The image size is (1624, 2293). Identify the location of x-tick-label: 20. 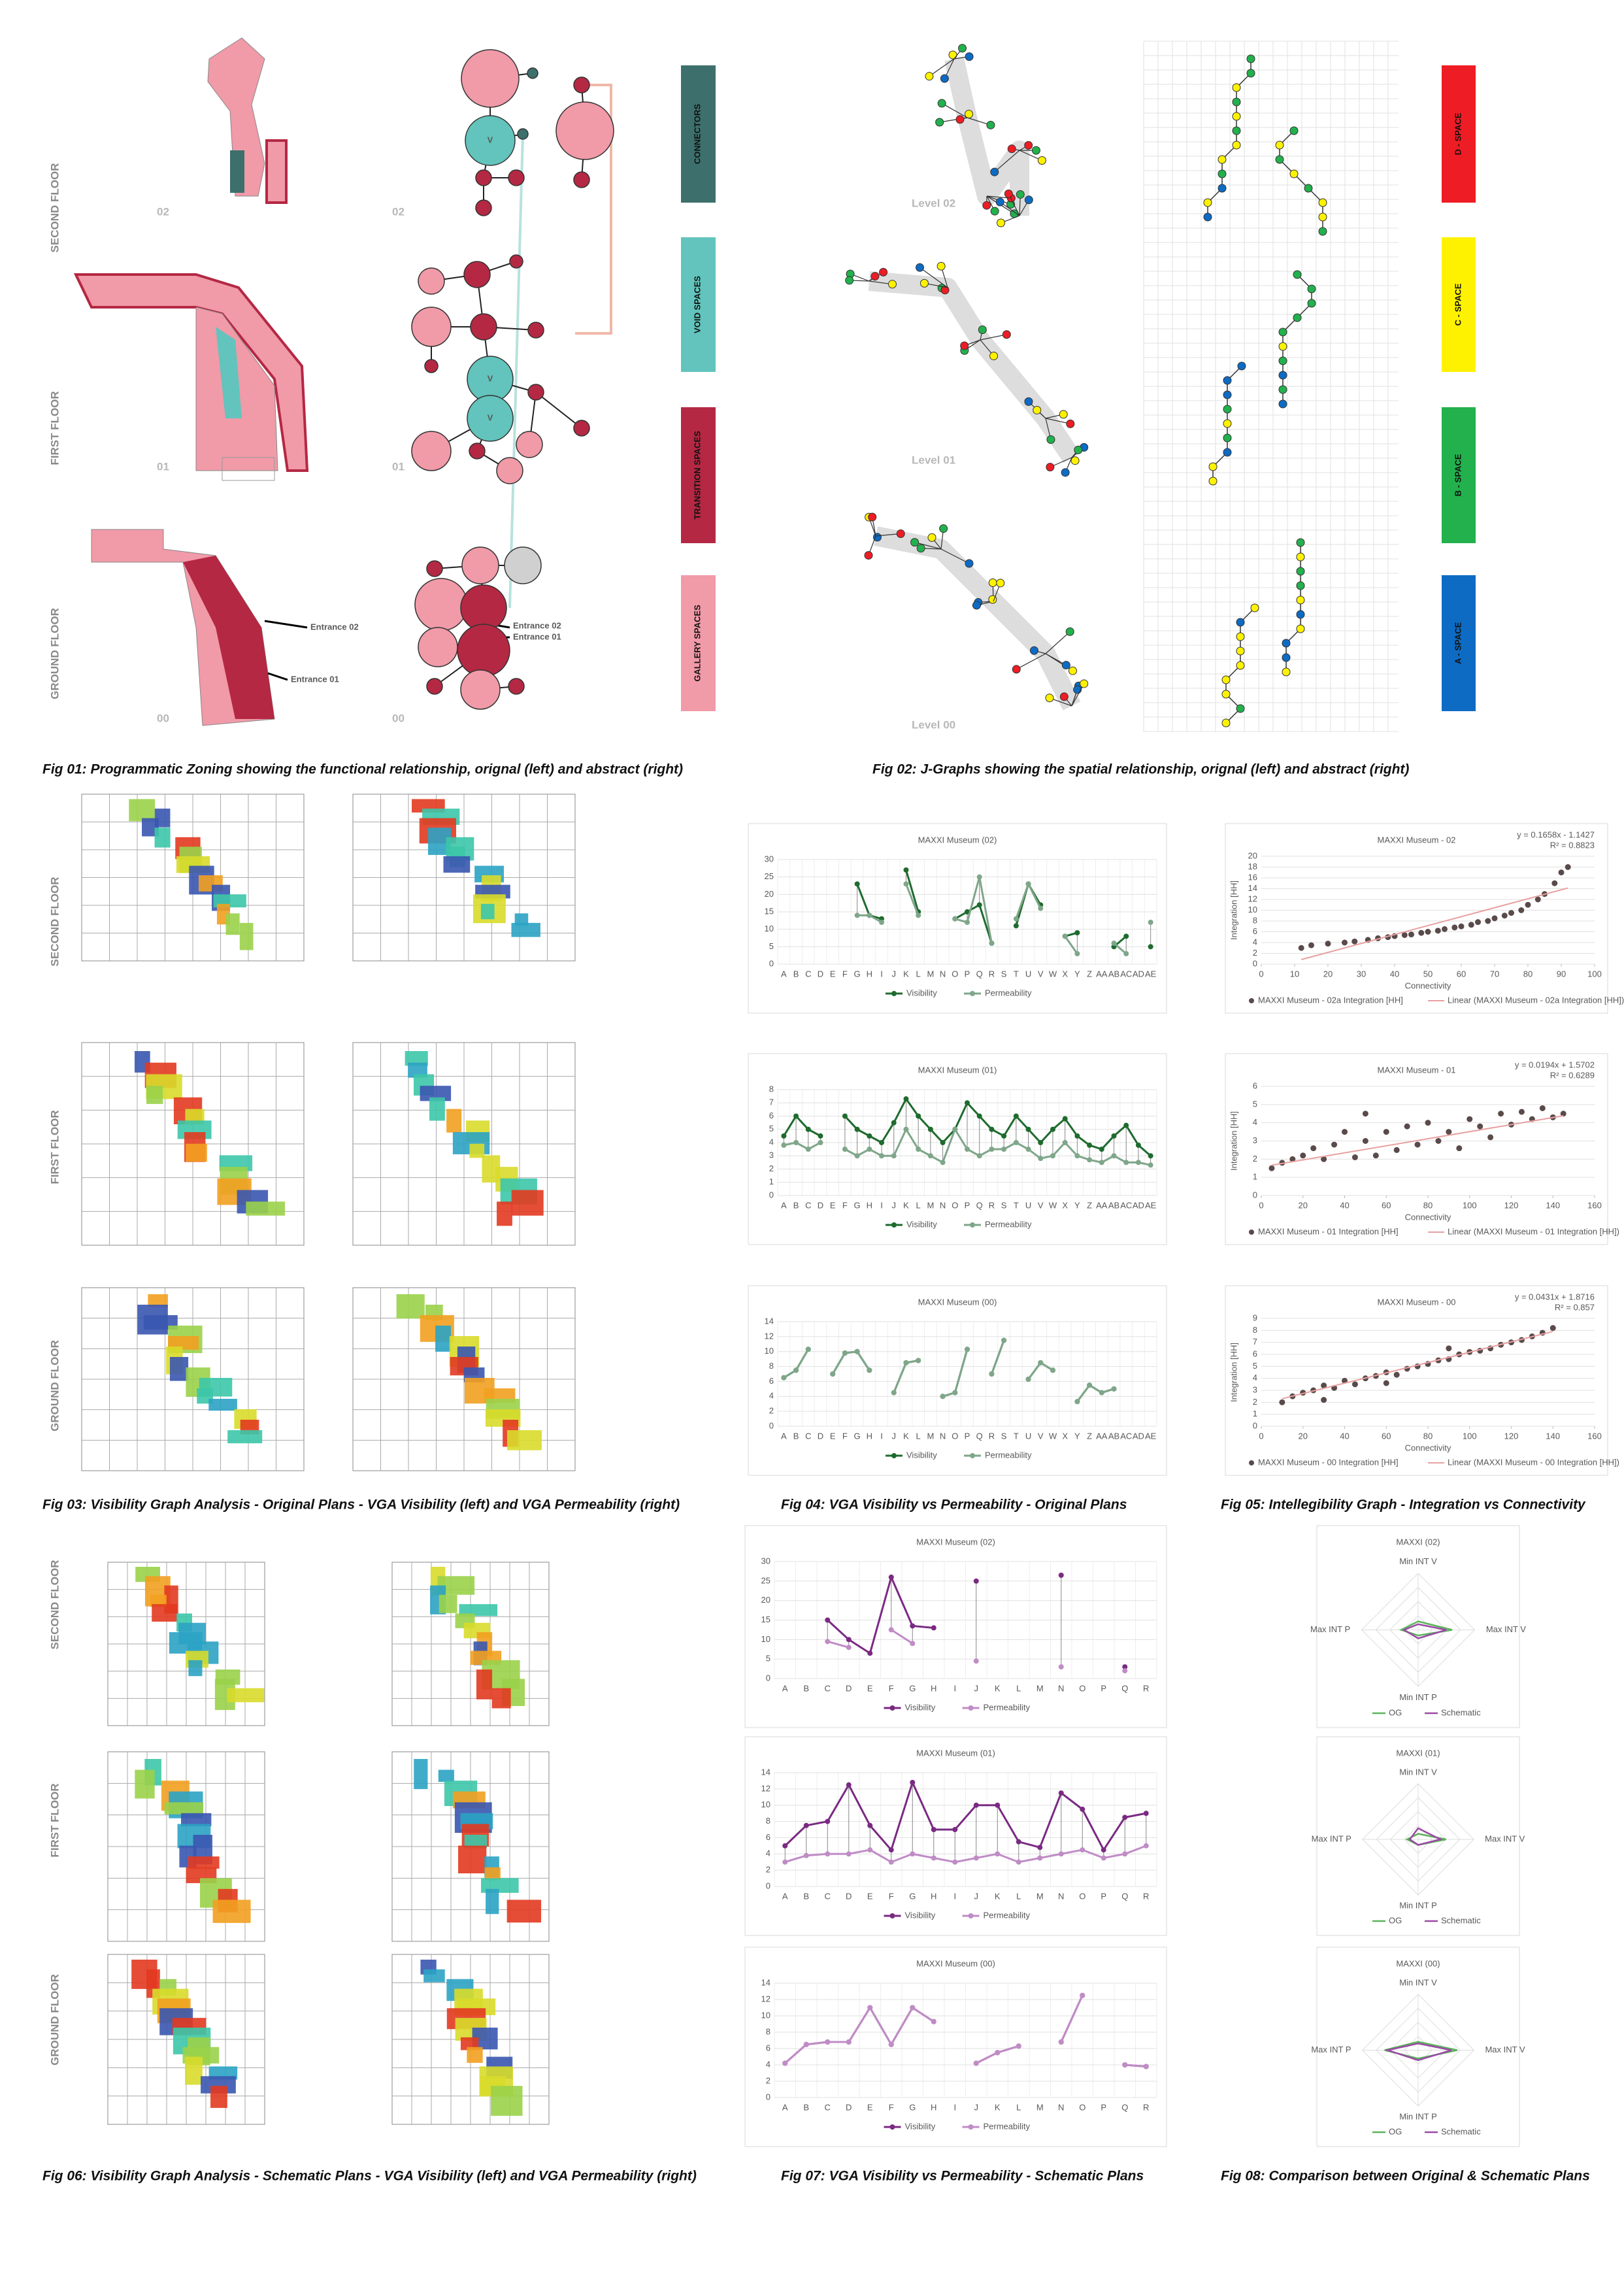
(1303, 1436).